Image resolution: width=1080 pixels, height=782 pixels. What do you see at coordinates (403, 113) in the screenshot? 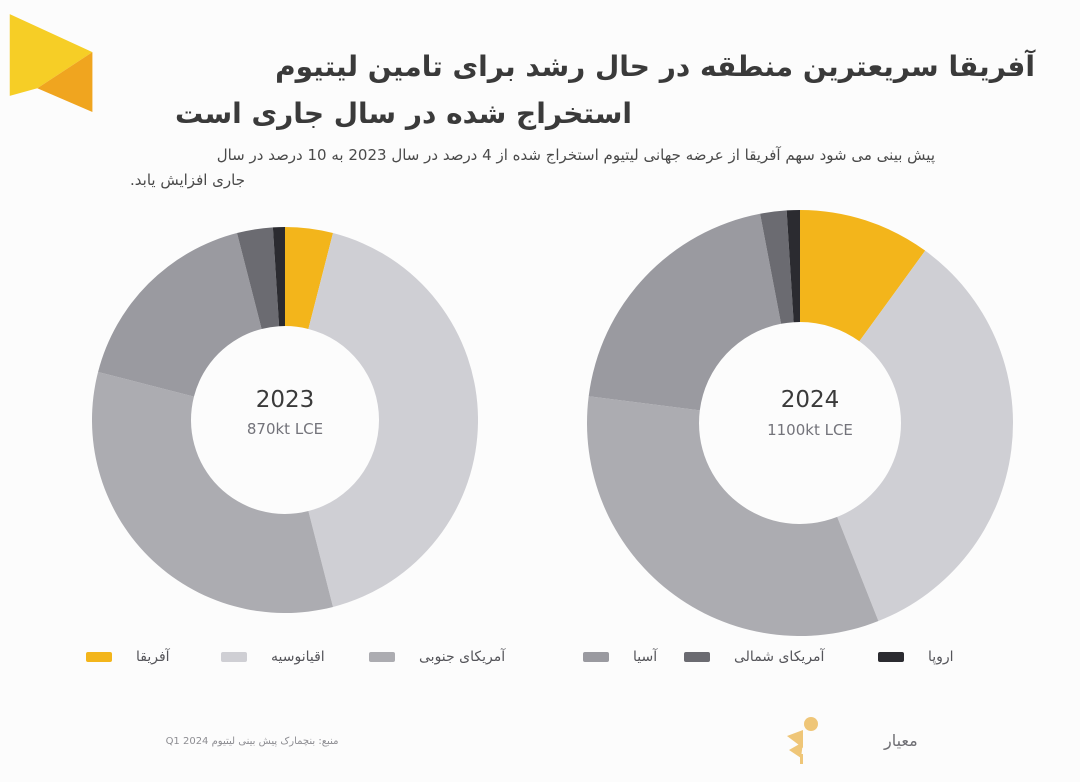
I see `page-title-line2: استخراج شده در سال جاری است` at bounding box center [403, 113].